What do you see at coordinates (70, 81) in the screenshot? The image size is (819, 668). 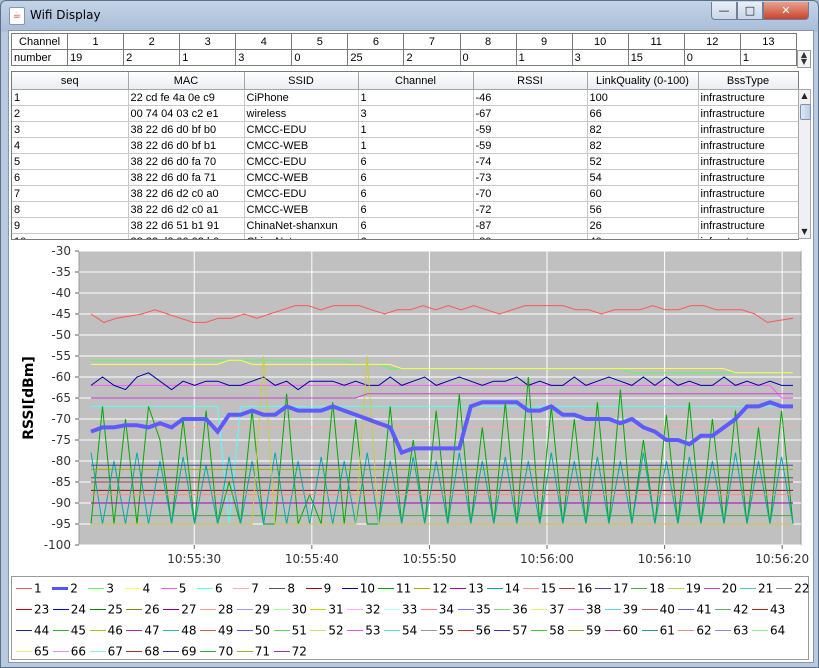 I see `column-header-seq: seq` at bounding box center [70, 81].